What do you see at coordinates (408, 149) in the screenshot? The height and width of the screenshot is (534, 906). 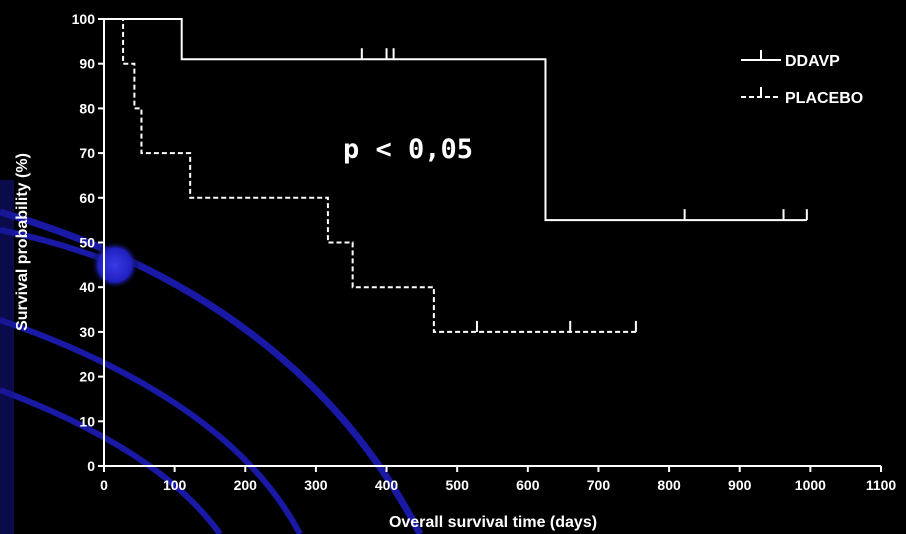 I see `p-value-annotation: p < 0,05` at bounding box center [408, 149].